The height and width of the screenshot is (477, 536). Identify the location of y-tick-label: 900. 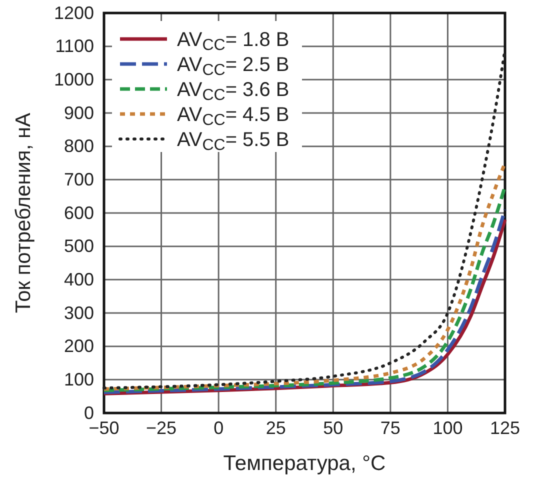
(79, 112).